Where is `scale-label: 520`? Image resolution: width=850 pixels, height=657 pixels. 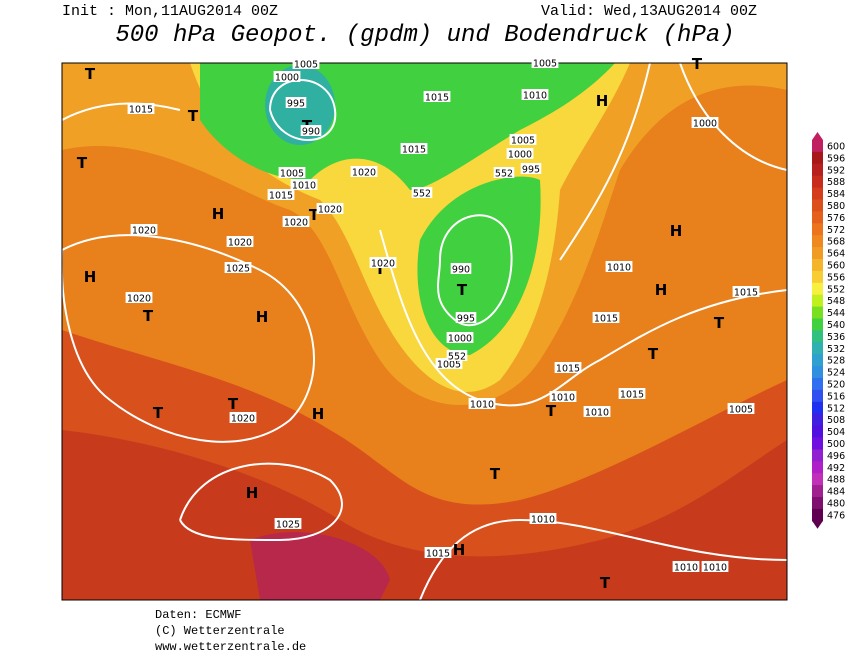
scale-label: 520 is located at coordinates (836, 384).